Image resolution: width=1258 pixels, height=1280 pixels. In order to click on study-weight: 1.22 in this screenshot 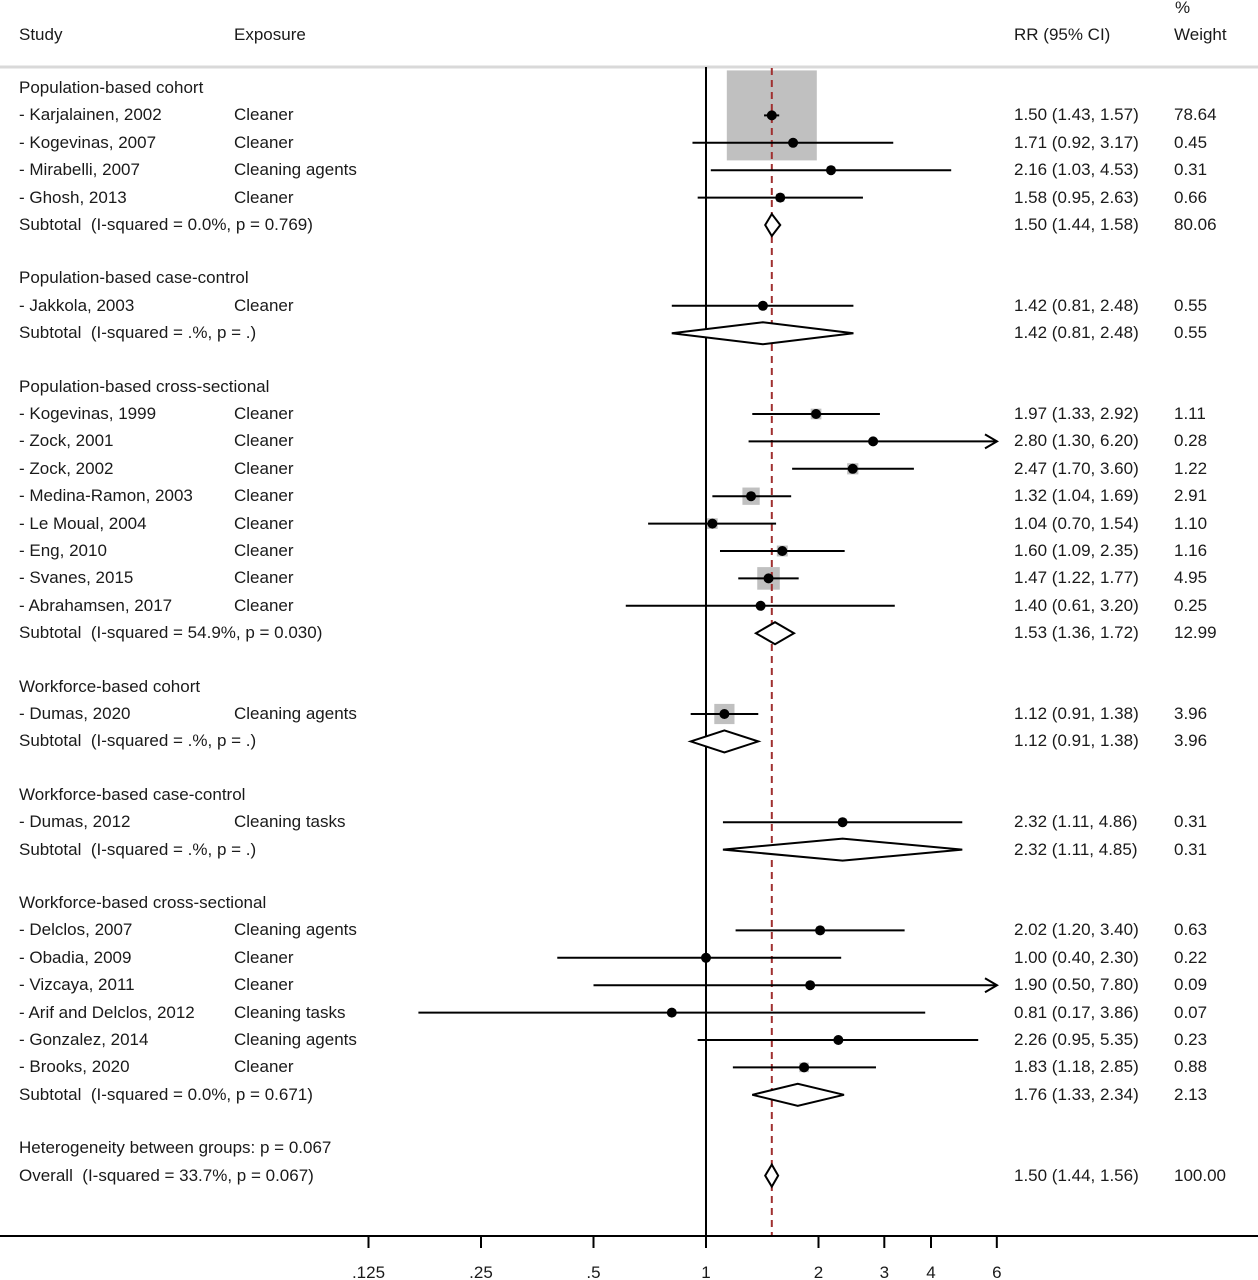, I will do `click(1191, 468)`.